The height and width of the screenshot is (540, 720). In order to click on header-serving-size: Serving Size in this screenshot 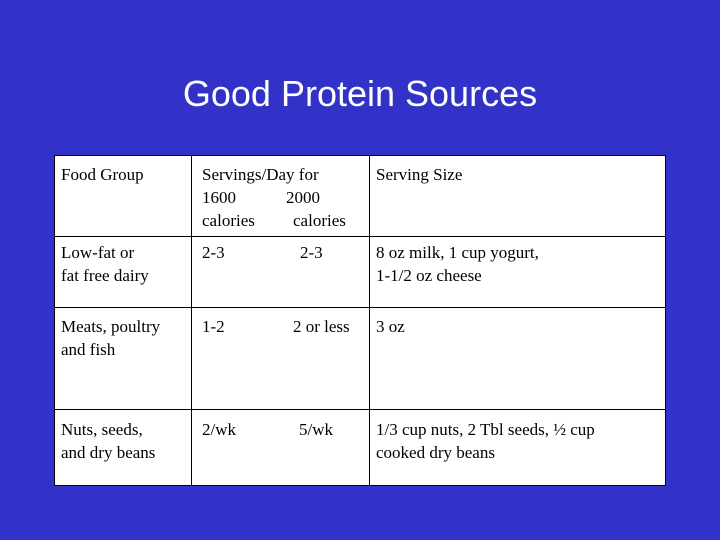, I will do `click(419, 174)`.